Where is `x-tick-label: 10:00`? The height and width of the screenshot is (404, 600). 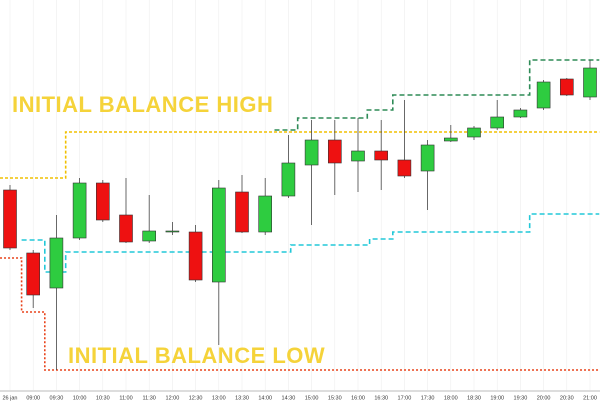 x-tick-label: 10:00 is located at coordinates (80, 398).